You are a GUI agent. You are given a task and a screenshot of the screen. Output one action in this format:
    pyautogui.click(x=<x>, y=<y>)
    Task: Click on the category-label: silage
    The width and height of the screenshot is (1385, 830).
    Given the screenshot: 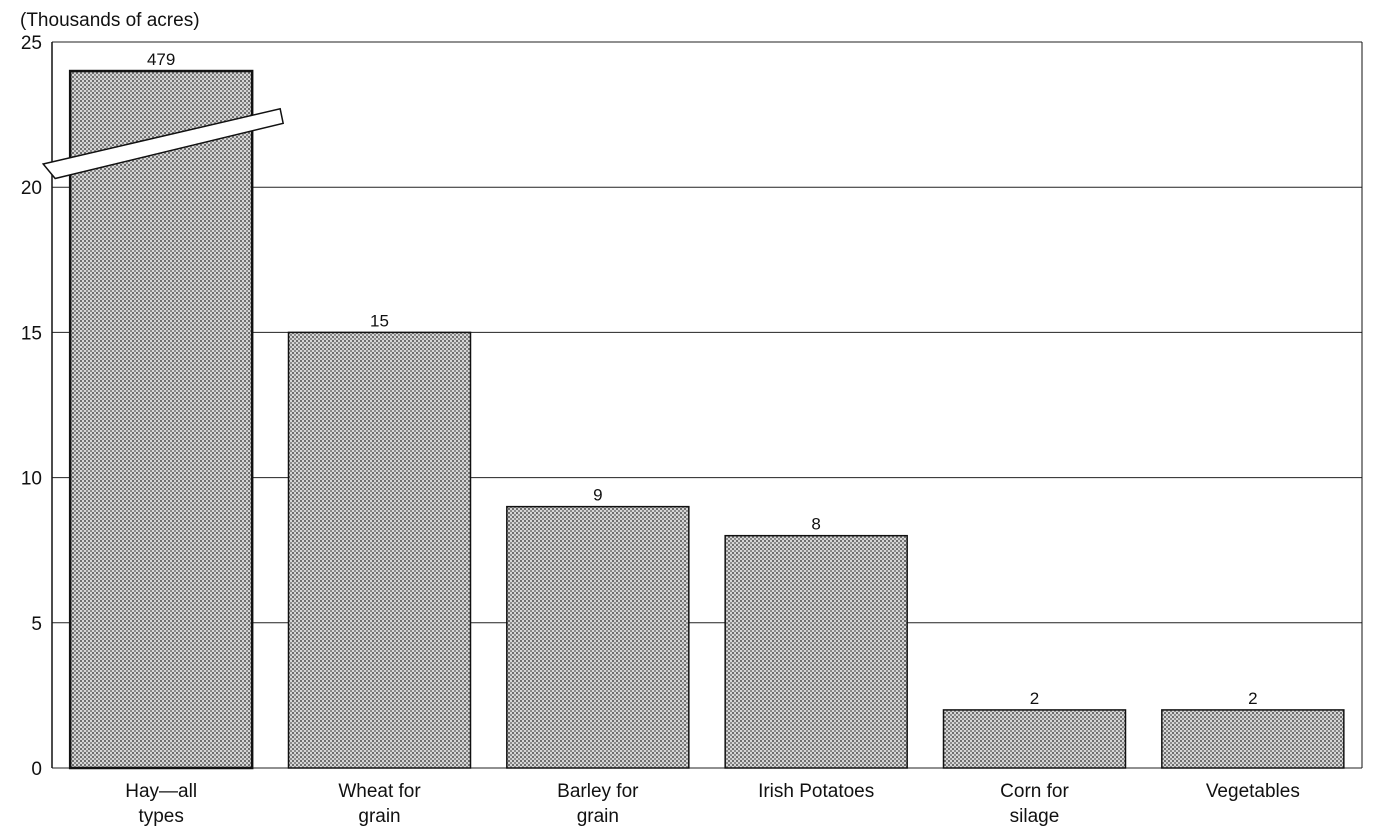 What is the action you would take?
    pyautogui.click(x=1035, y=816)
    